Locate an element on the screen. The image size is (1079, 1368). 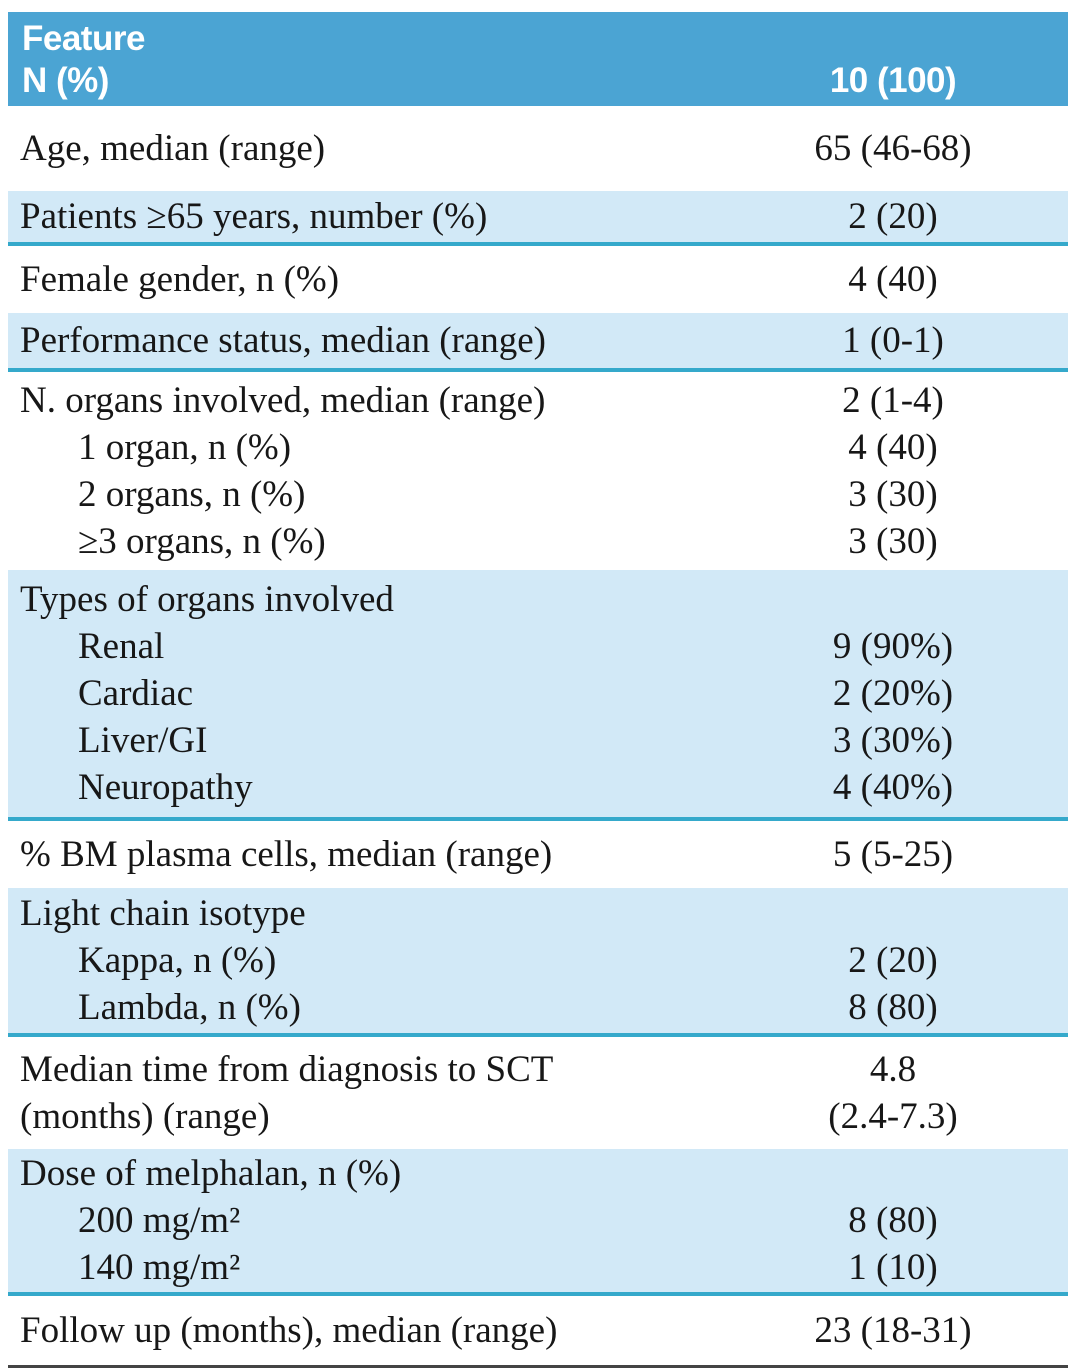
table-row: Lambda, n (%) 8 (80) is located at coordinates (538, 1007).